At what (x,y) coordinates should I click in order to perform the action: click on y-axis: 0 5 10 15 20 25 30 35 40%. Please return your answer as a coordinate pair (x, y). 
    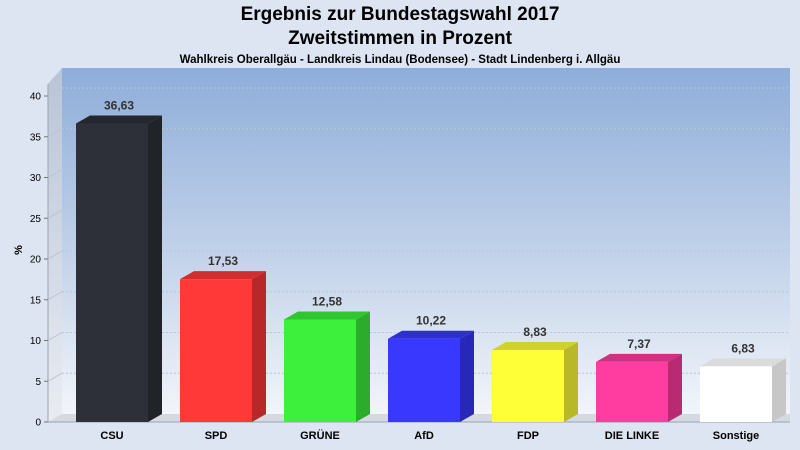
    Looking at the image, I should click on (30, 260).